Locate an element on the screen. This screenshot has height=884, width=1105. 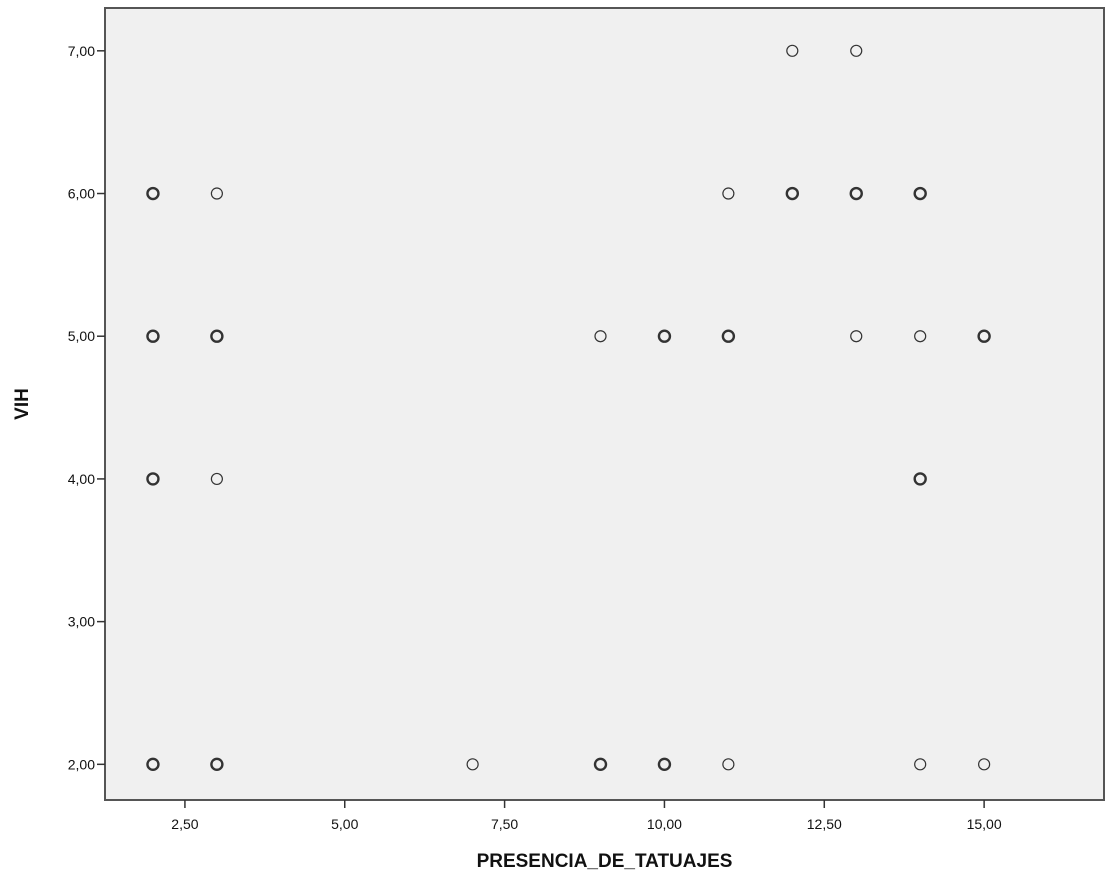
y-tick-label: 5,00 is located at coordinates (81, 336).